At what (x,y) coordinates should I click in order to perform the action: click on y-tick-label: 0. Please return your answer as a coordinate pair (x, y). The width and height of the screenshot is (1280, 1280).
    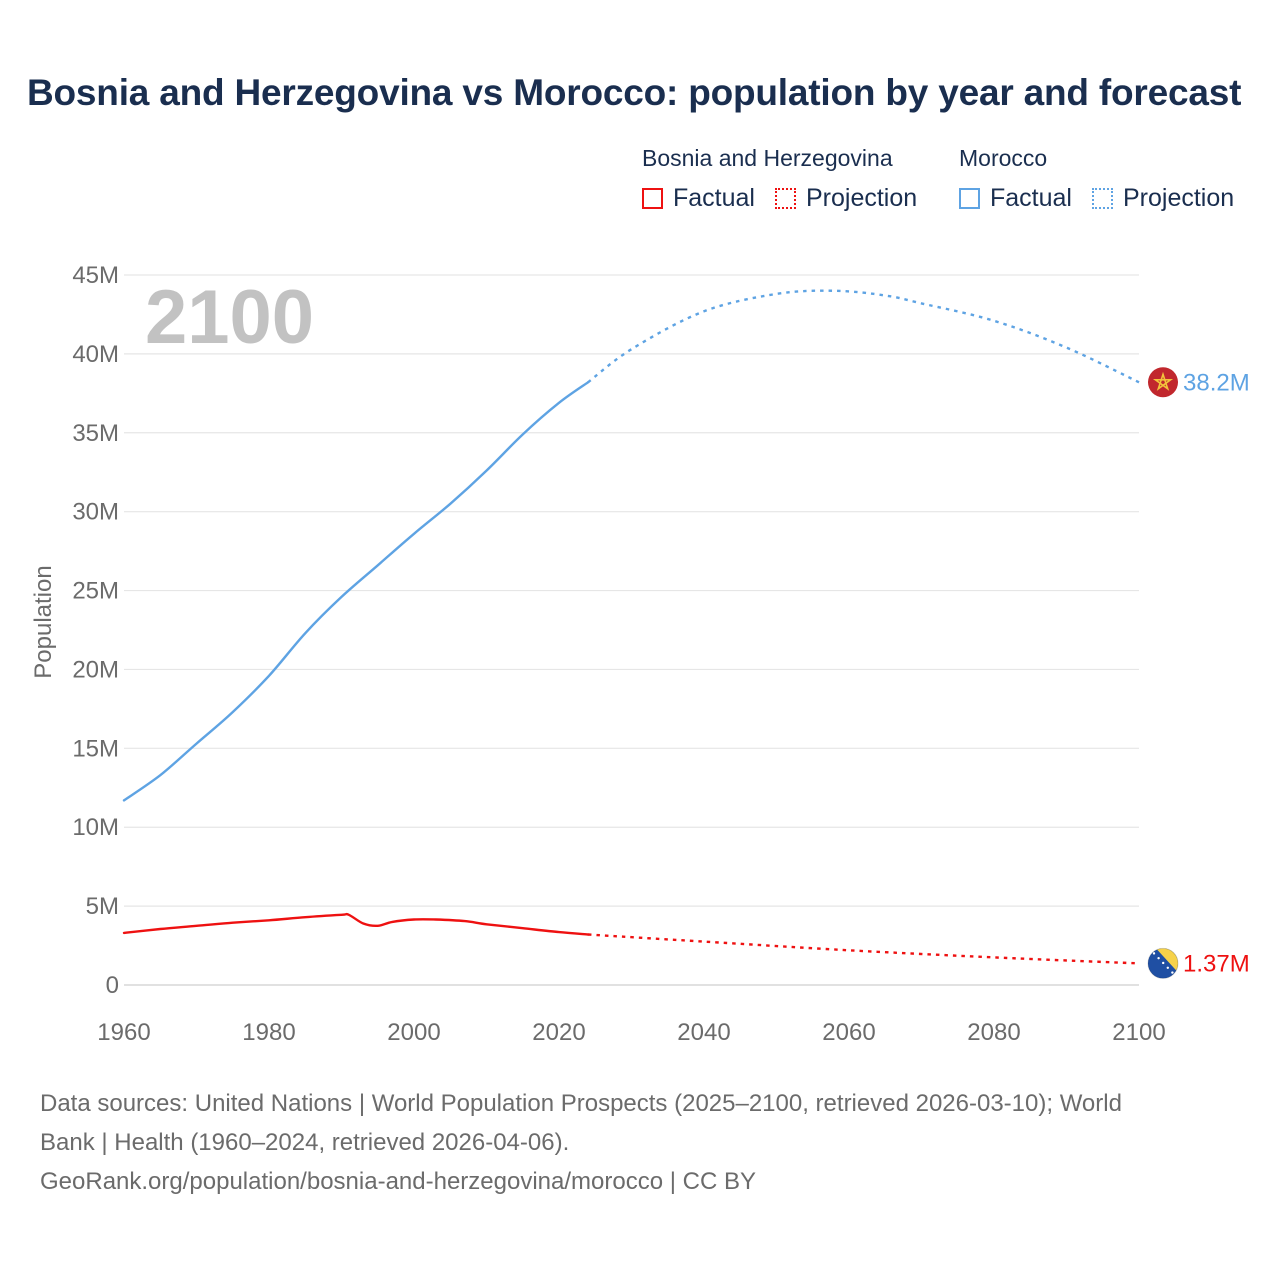
    Looking at the image, I should click on (112, 985).